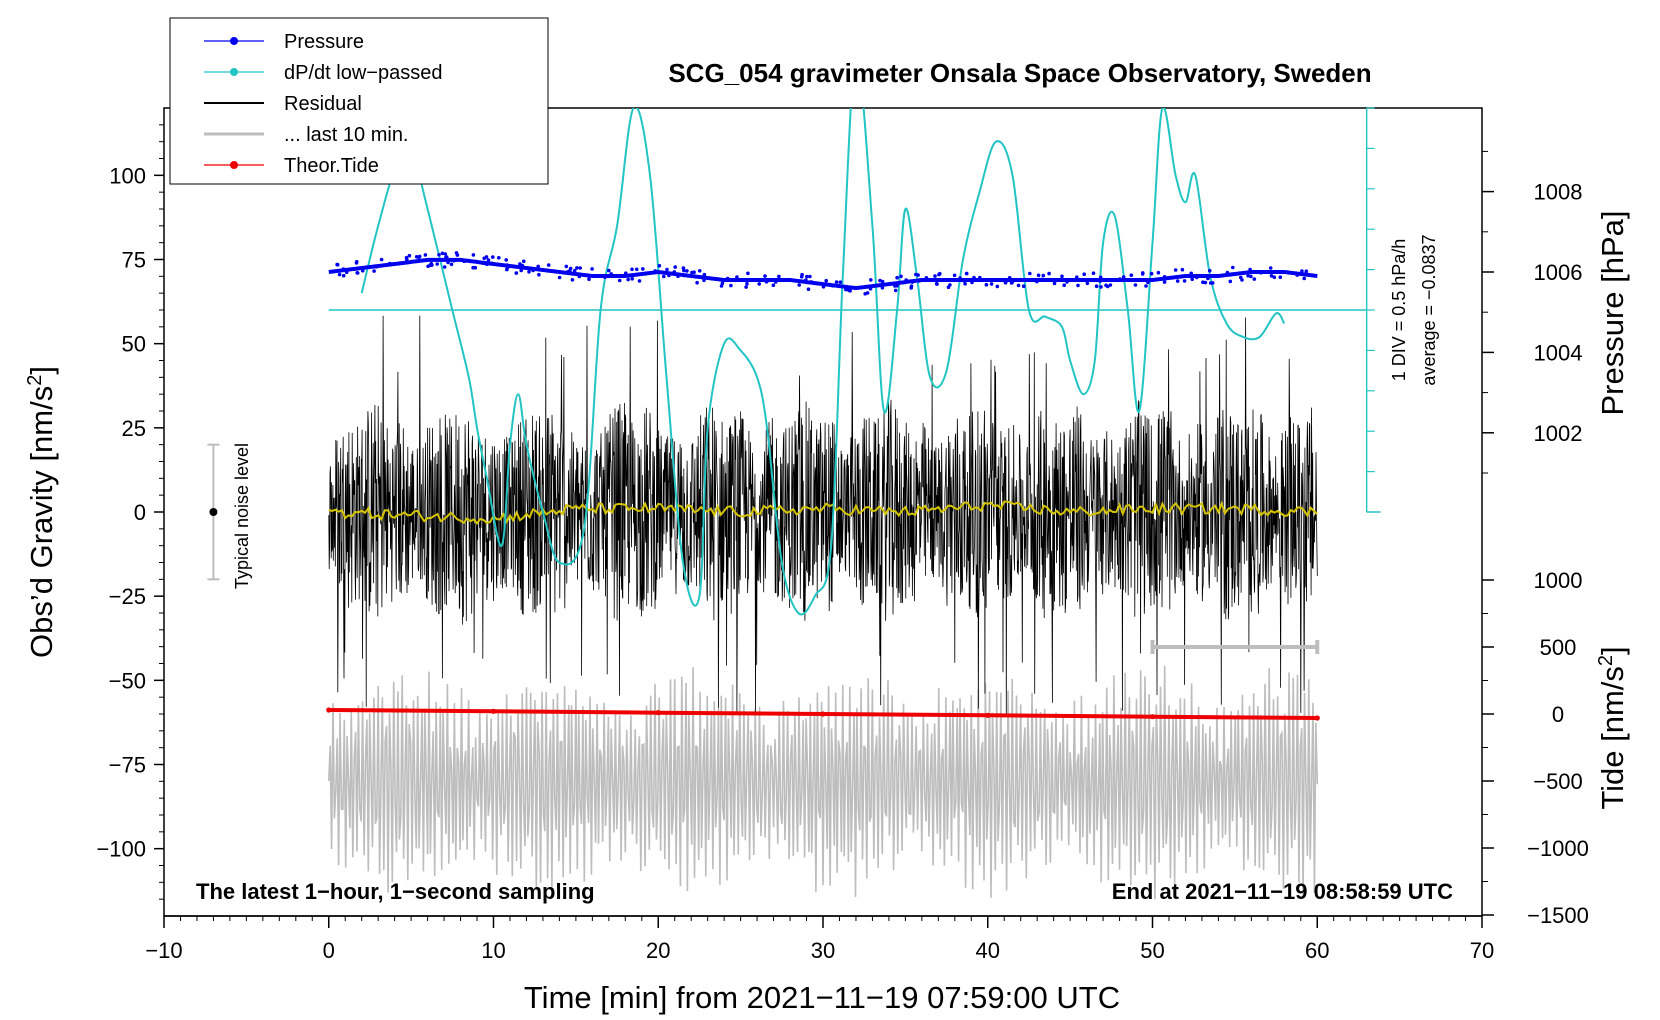 The height and width of the screenshot is (1020, 1660). What do you see at coordinates (823, 782) in the screenshot?
I see `last-10-min-line` at bounding box center [823, 782].